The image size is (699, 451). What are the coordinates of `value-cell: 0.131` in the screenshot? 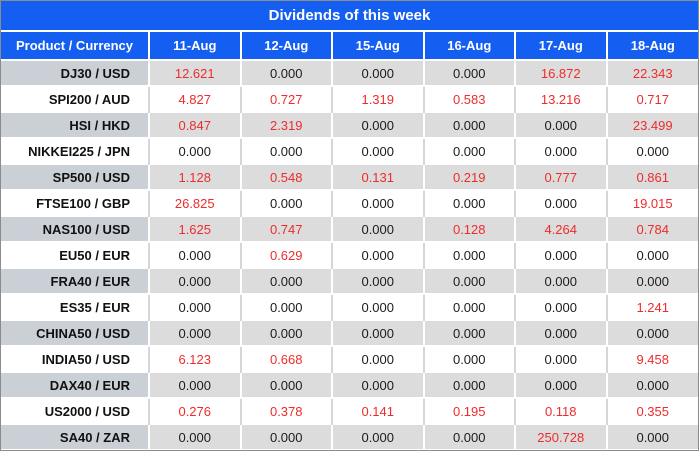 It's located at (377, 176).